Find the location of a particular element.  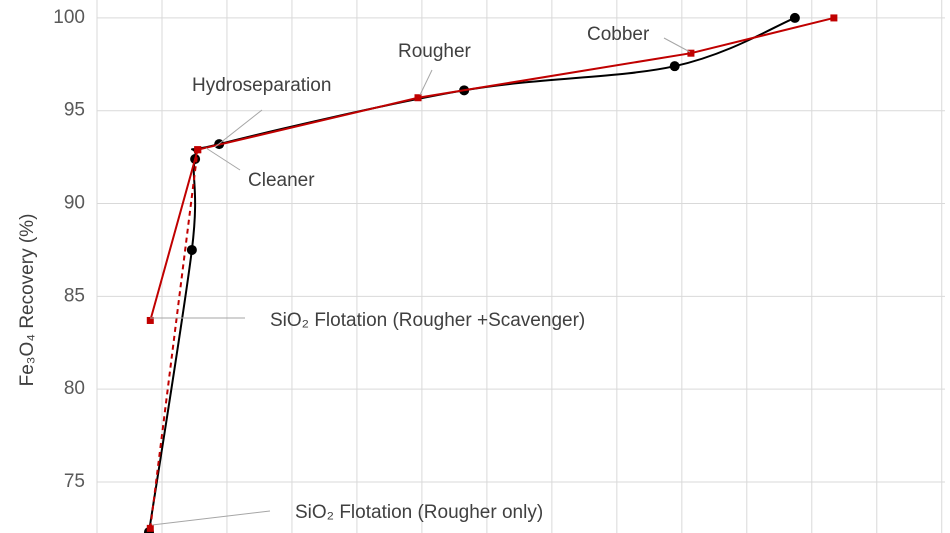

y-tick-label: 75 is located at coordinates (74, 481).